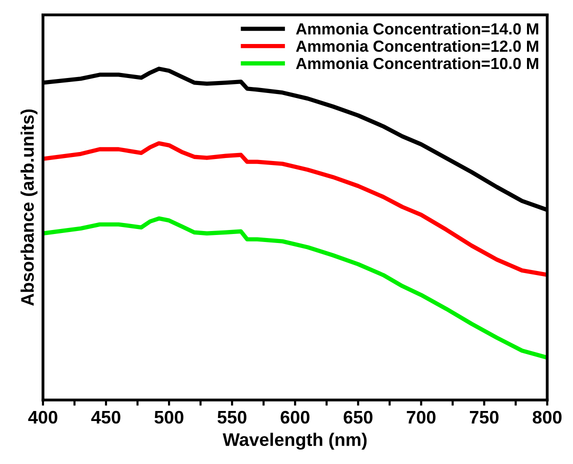  Describe the element at coordinates (358, 417) in the screenshot. I see `x-tick-label: 650` at that location.